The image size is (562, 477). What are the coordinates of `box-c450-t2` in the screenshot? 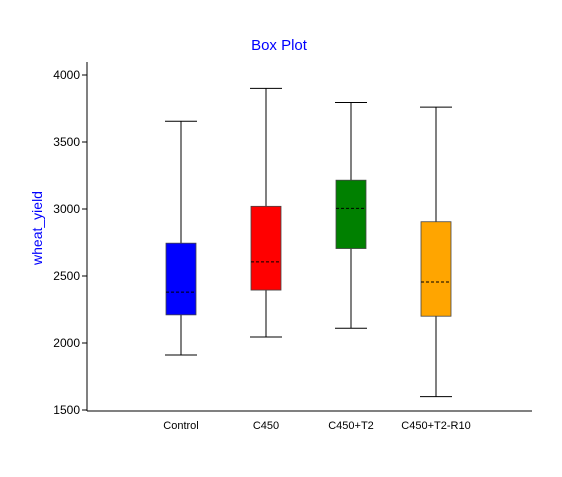 It's located at (351, 215).